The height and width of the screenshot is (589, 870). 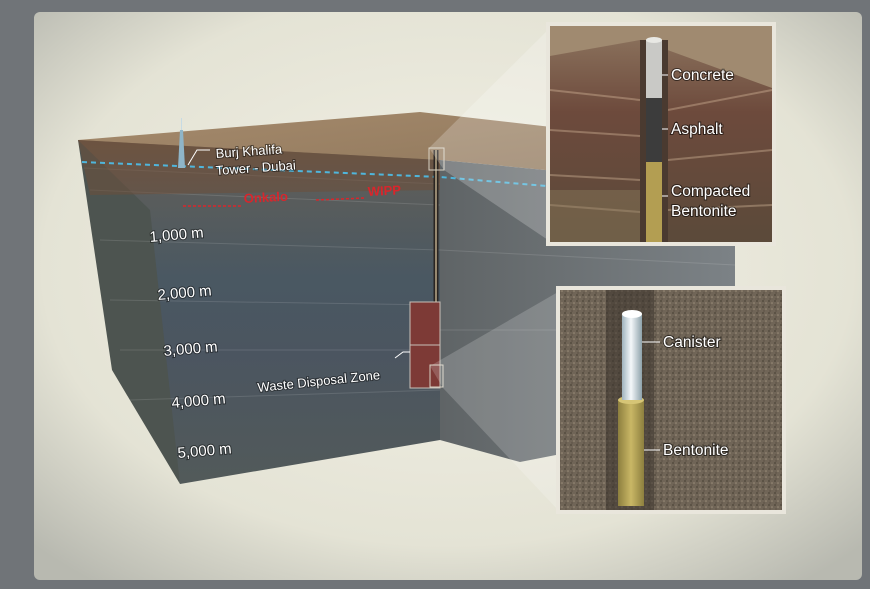 What do you see at coordinates (702, 75) in the screenshot?
I see `label-concrete: Concrete` at bounding box center [702, 75].